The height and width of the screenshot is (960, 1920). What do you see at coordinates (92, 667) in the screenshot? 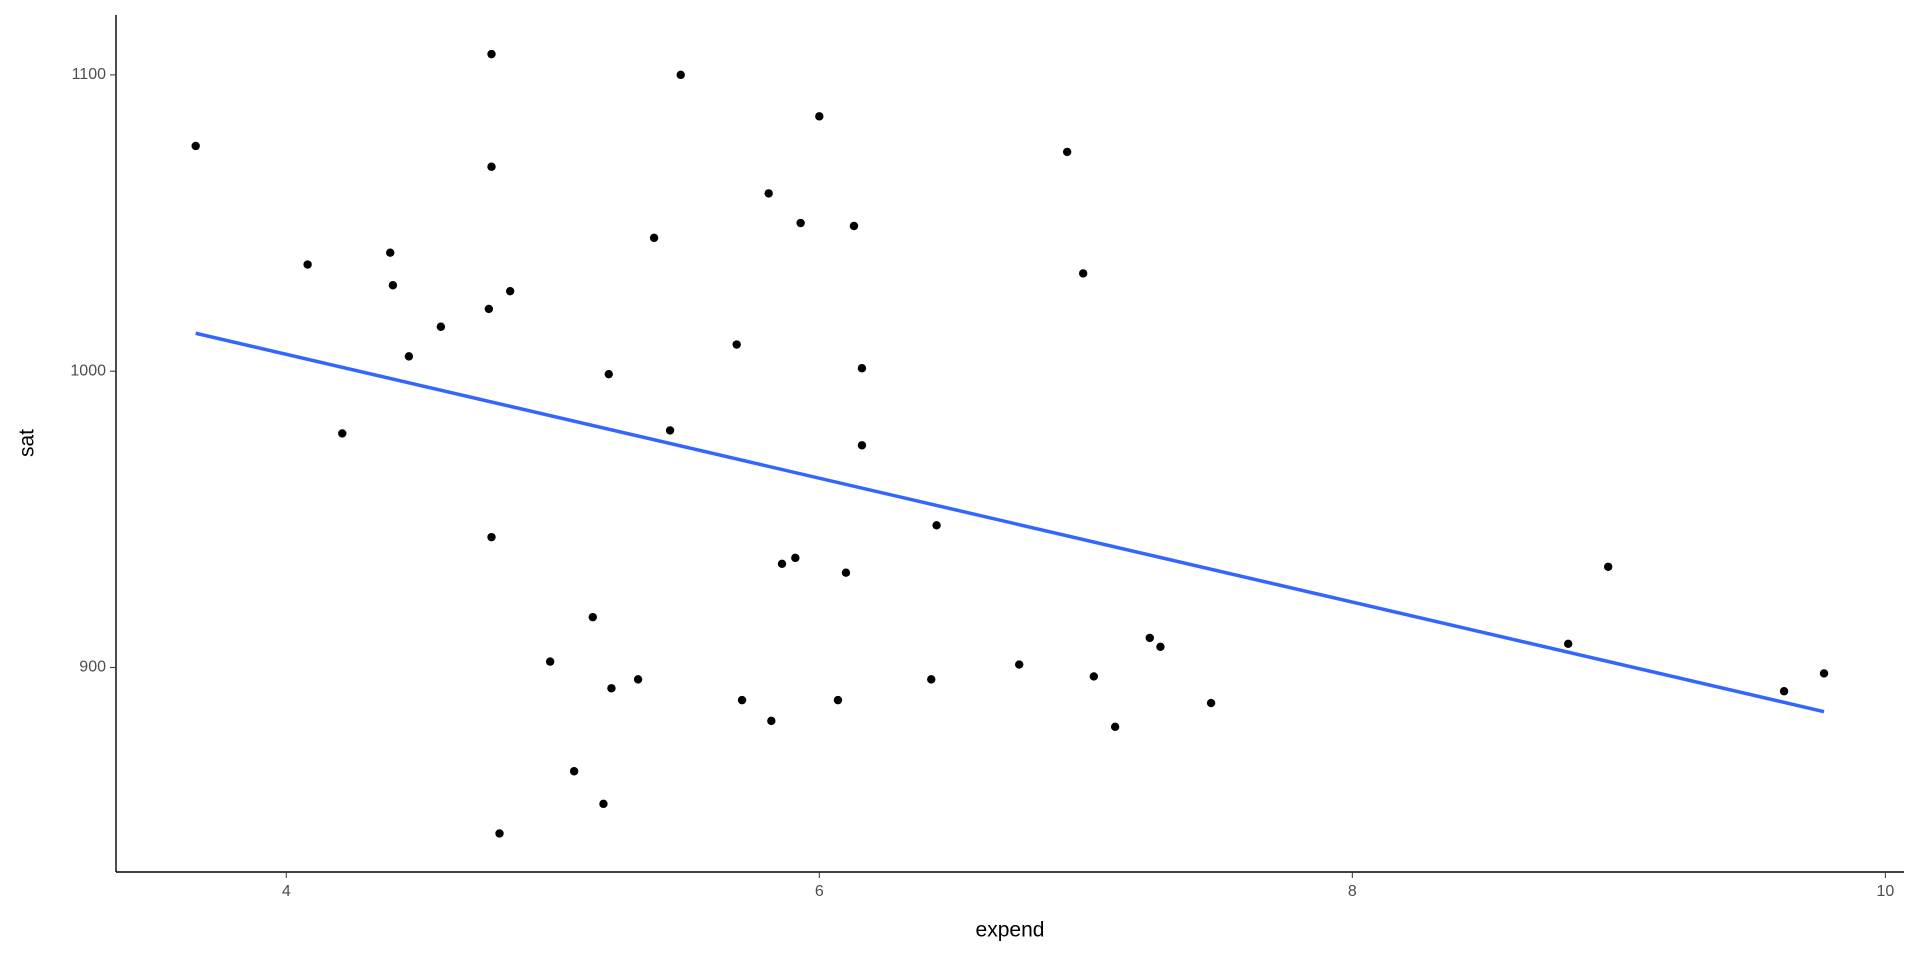
I see `y-tick-label: 900` at bounding box center [92, 667].